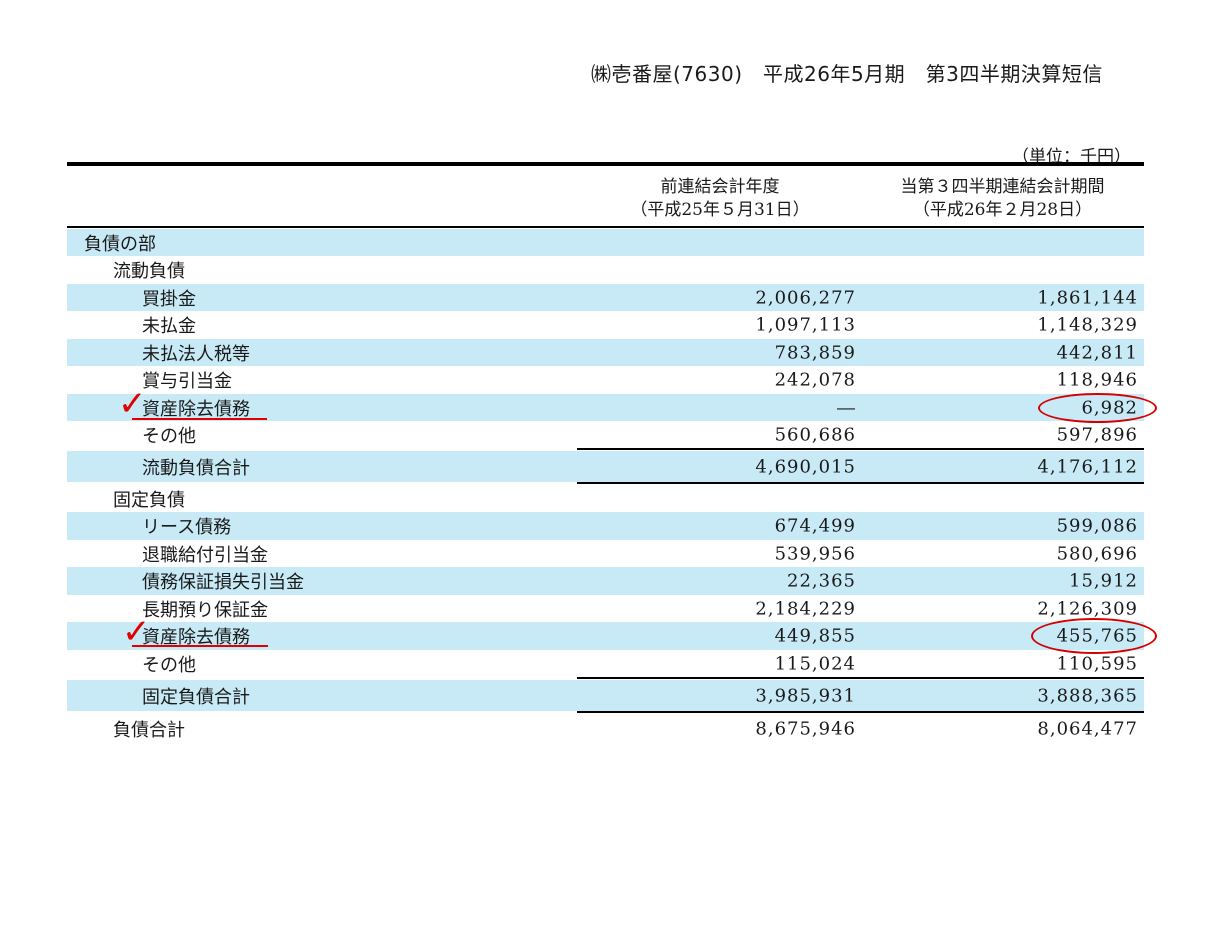 The height and width of the screenshot is (945, 1219). Describe the element at coordinates (605, 581) in the screenshot. I see `table-row: 債務保証損失引当金 22,365 15,912` at that location.